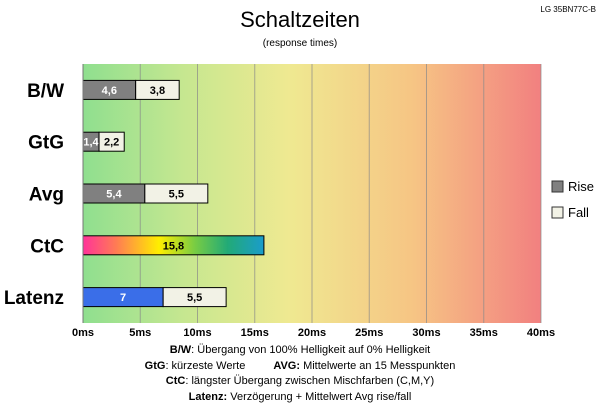  I want to click on monitor-model-label: LG 35BN77C-B, so click(568, 9).